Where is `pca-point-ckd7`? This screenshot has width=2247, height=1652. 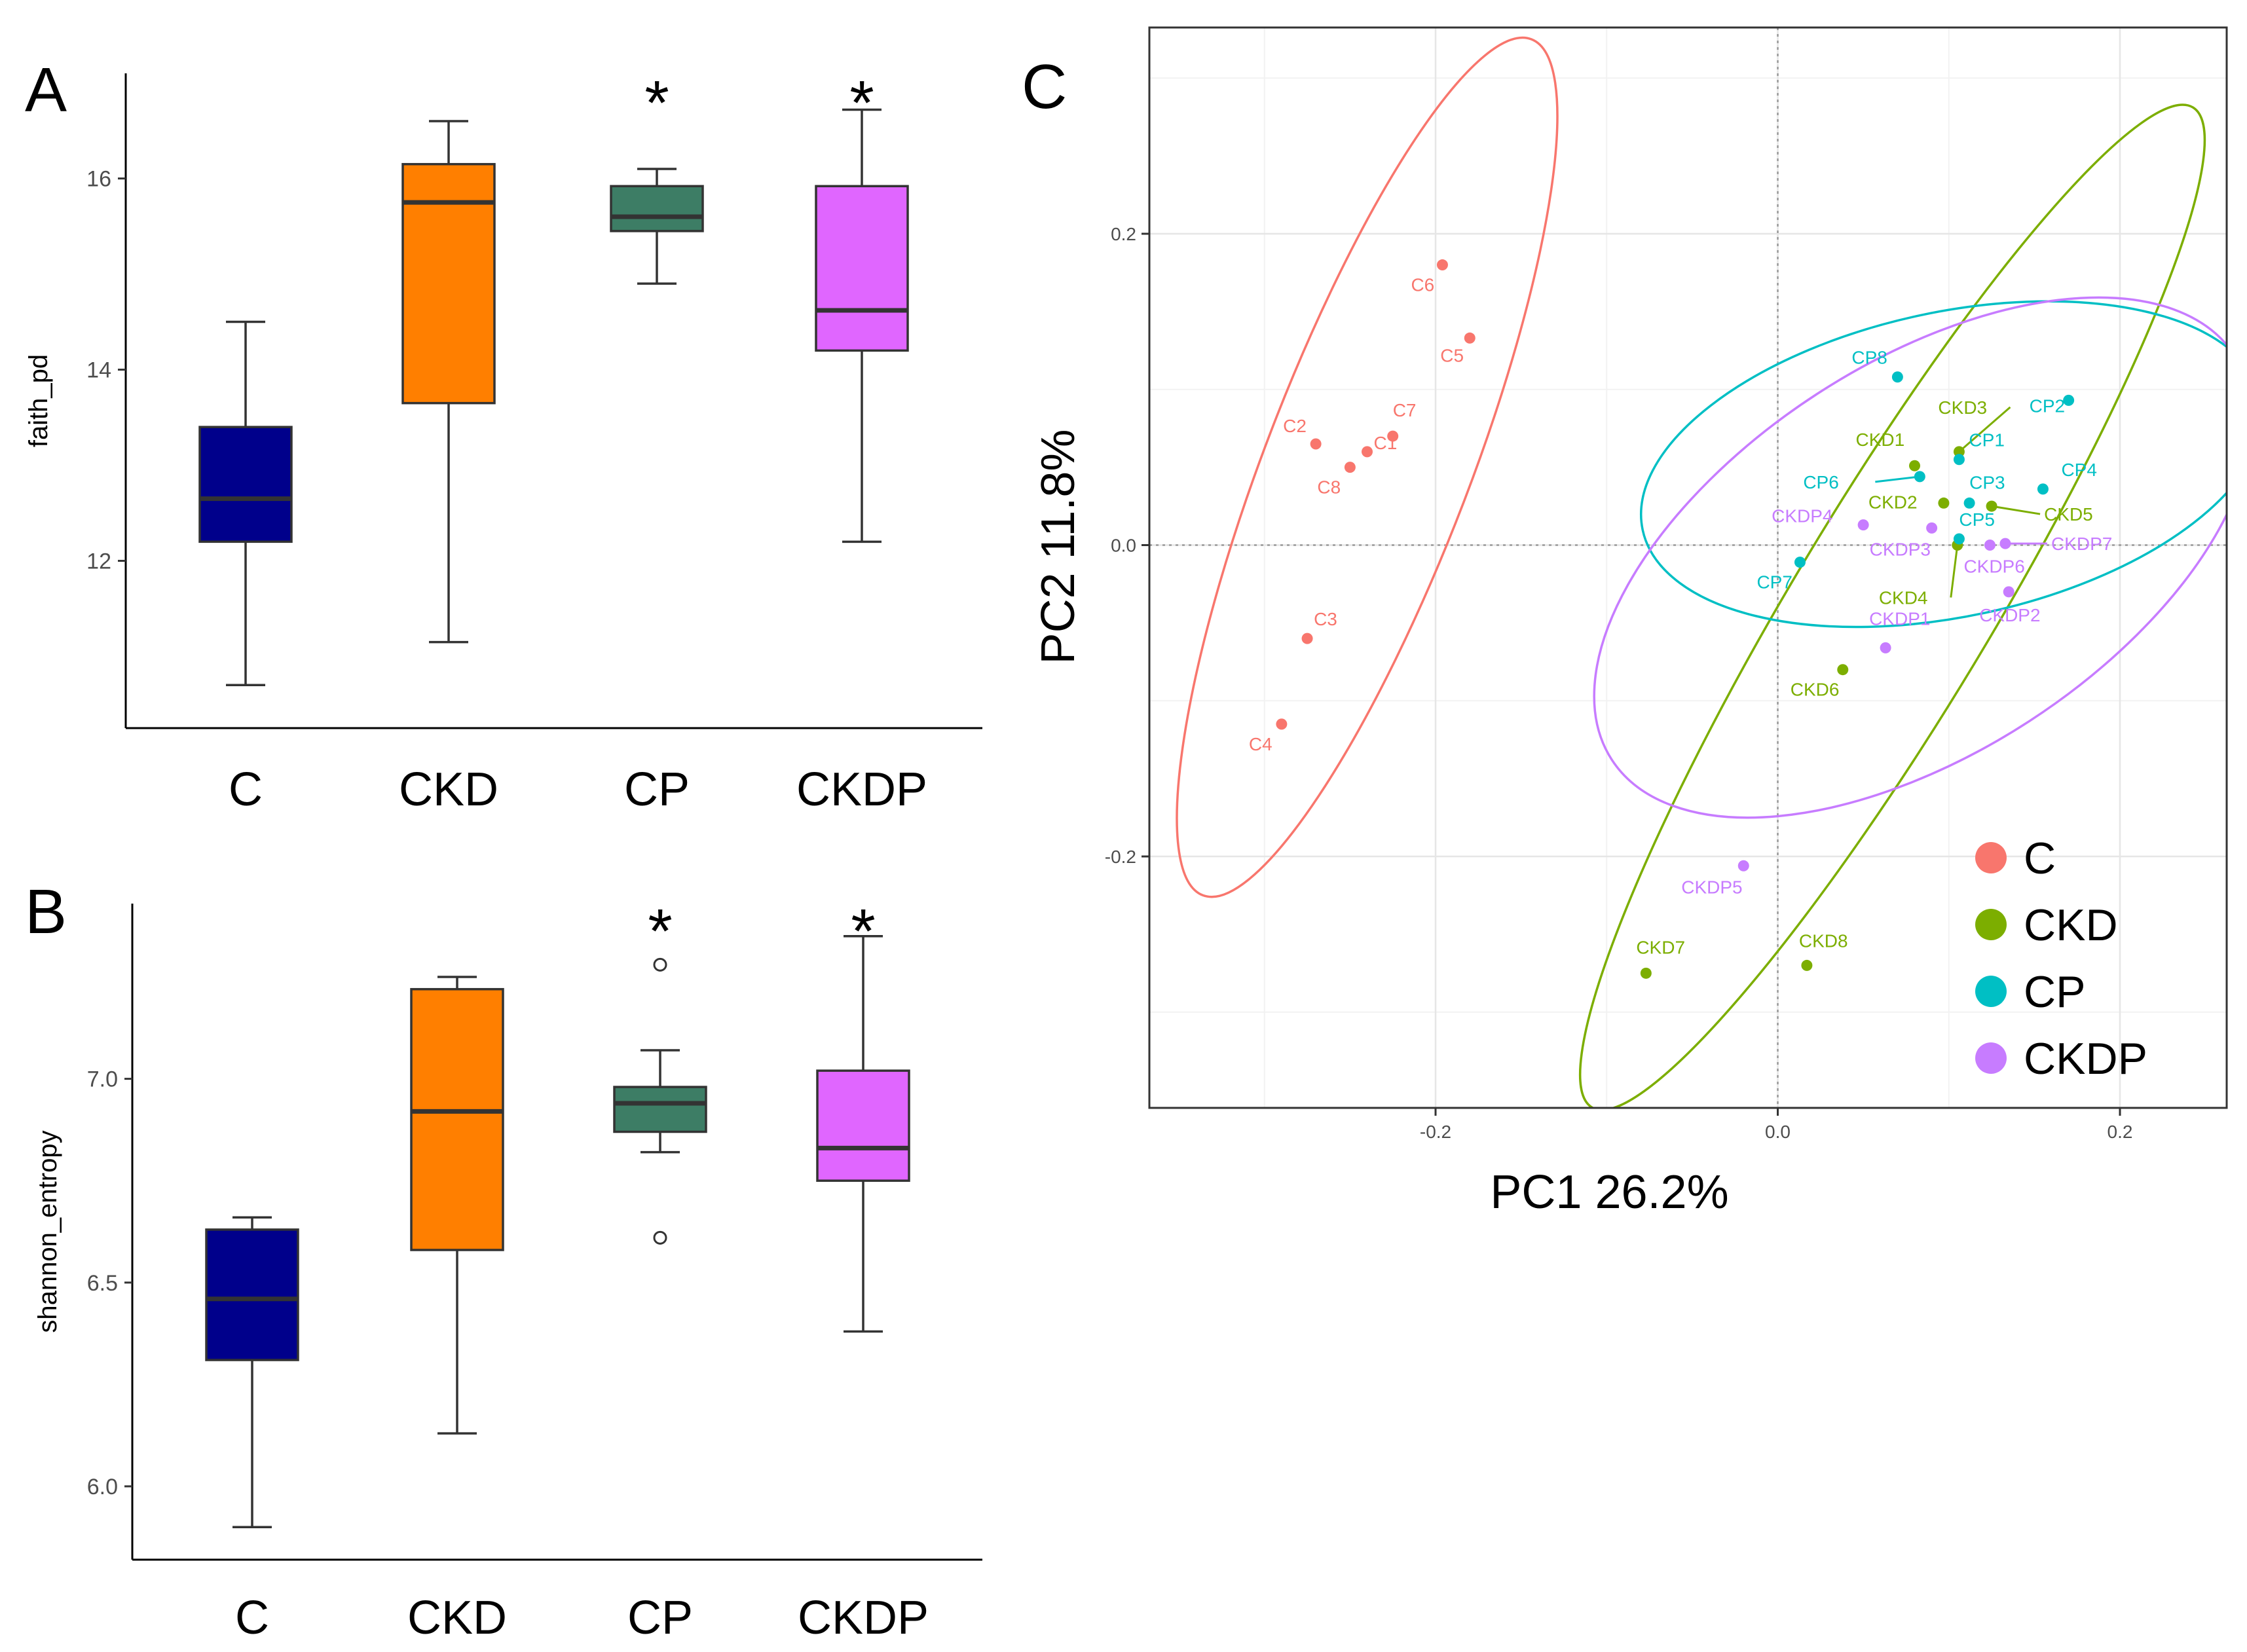
pca-point-ckd7 is located at coordinates (1646, 973).